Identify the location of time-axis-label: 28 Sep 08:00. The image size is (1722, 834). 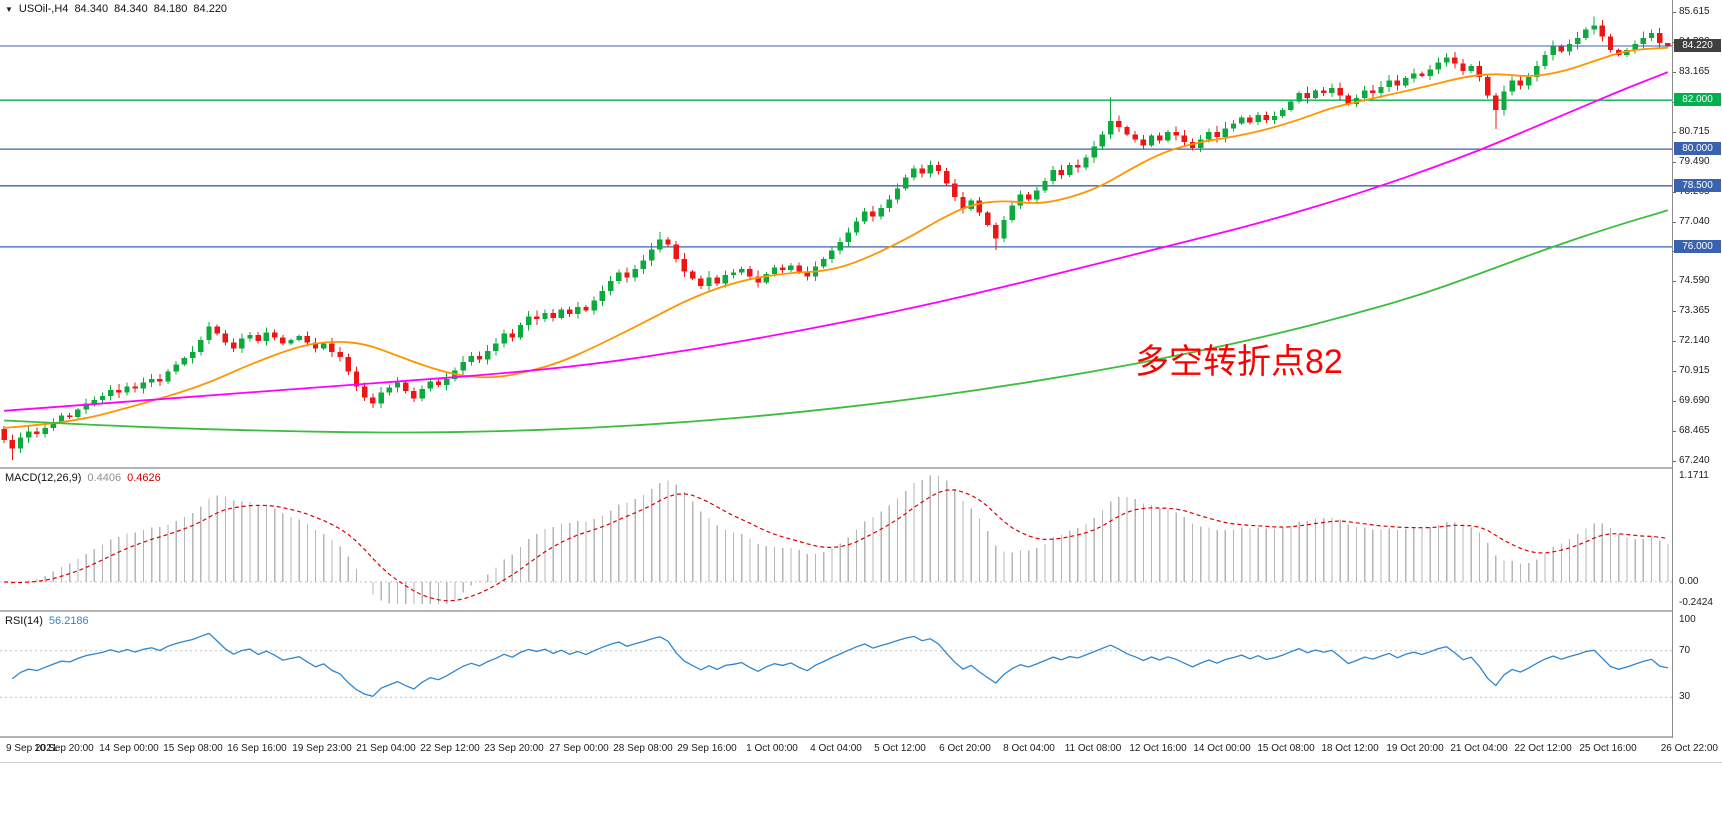
(643, 748).